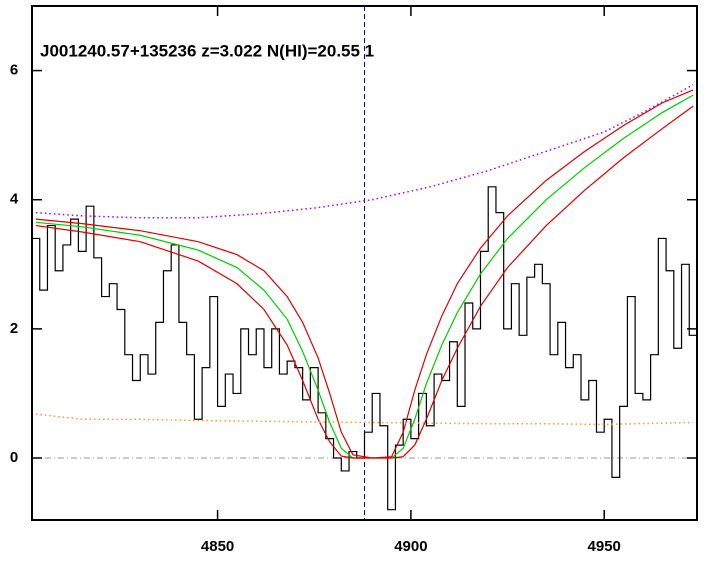 This screenshot has width=704, height=561. I want to click on x-tick-label: 4900, so click(410, 546).